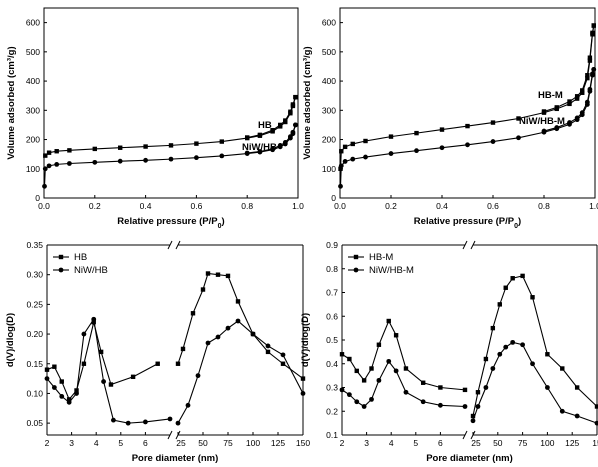  Describe the element at coordinates (33, 140) in the screenshot. I see `y-tick-label: 200` at that location.